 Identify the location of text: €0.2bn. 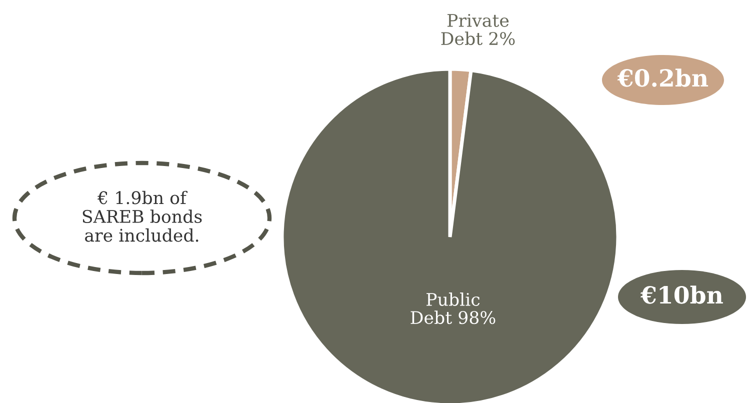
(662, 77).